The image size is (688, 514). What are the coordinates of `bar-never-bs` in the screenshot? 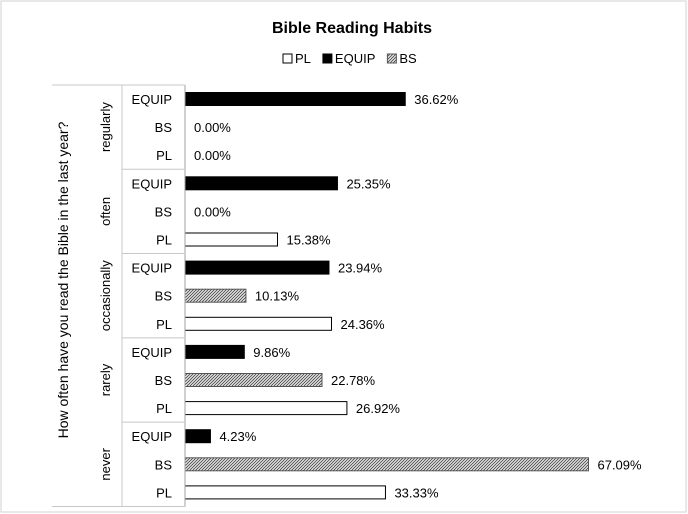 It's located at (386, 464).